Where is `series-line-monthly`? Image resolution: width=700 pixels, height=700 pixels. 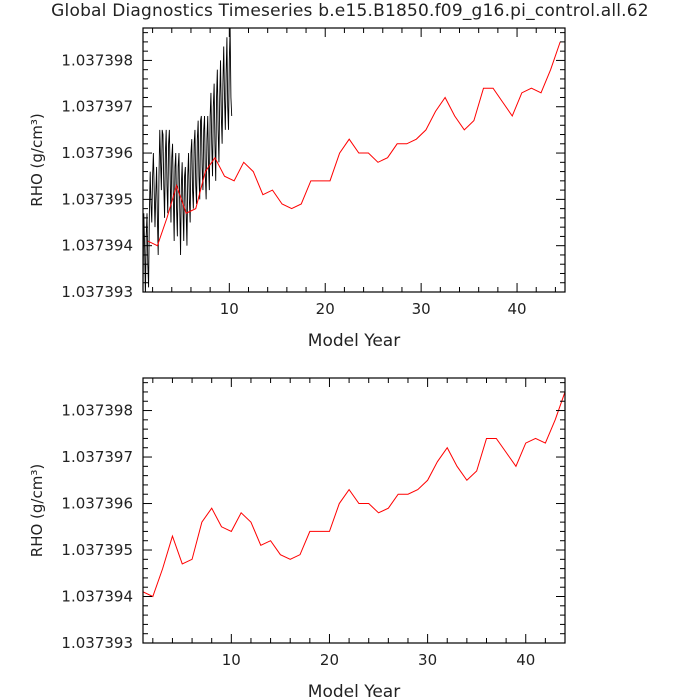 series-line-monthly is located at coordinates (188, 160).